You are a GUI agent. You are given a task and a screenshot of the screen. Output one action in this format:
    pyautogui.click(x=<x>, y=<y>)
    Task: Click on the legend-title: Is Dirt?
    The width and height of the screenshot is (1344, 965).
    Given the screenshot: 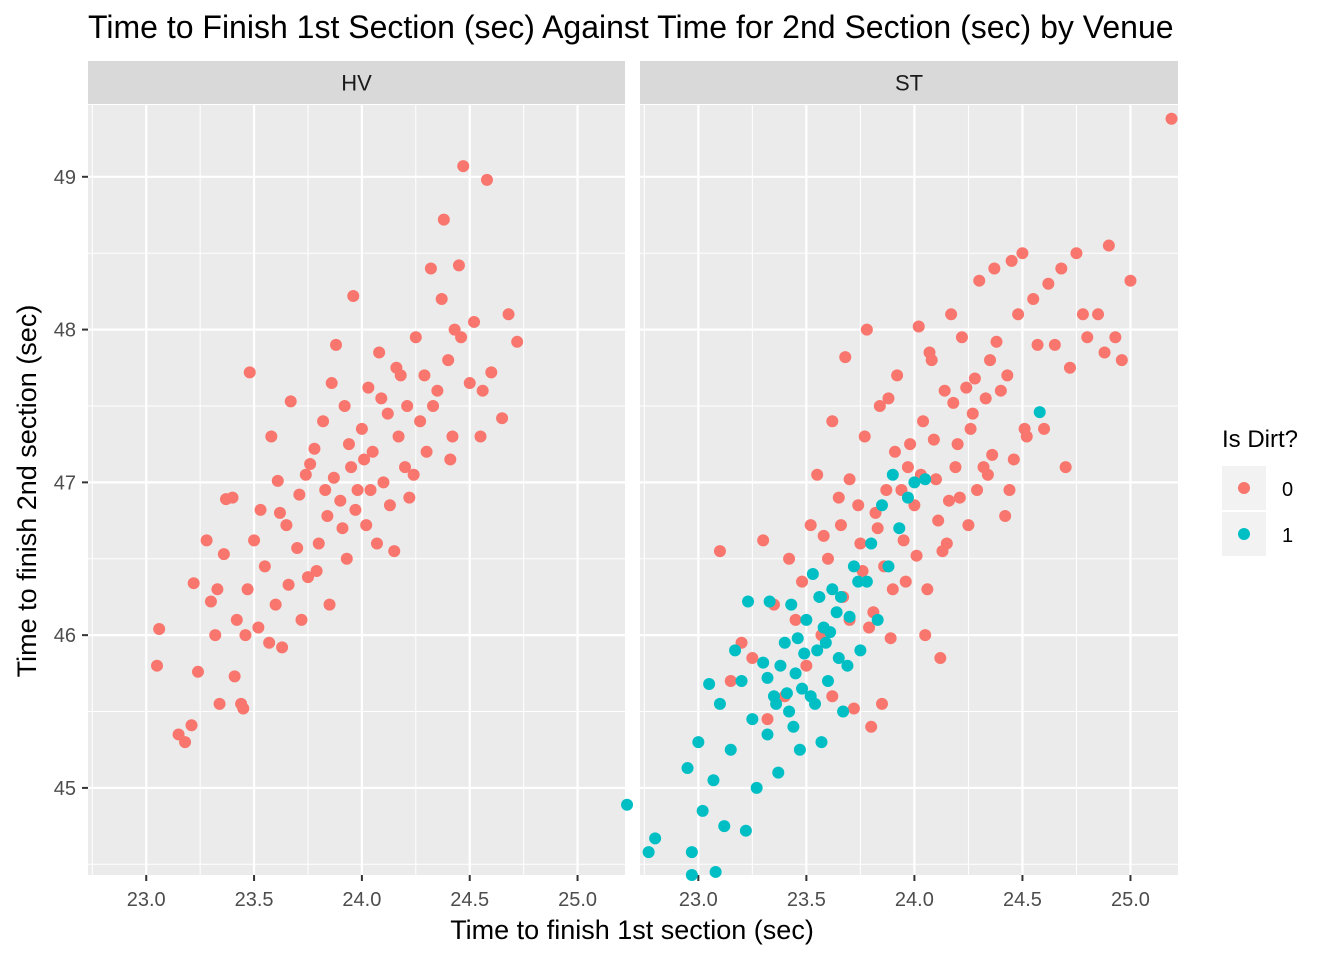 What is the action you would take?
    pyautogui.click(x=1260, y=439)
    